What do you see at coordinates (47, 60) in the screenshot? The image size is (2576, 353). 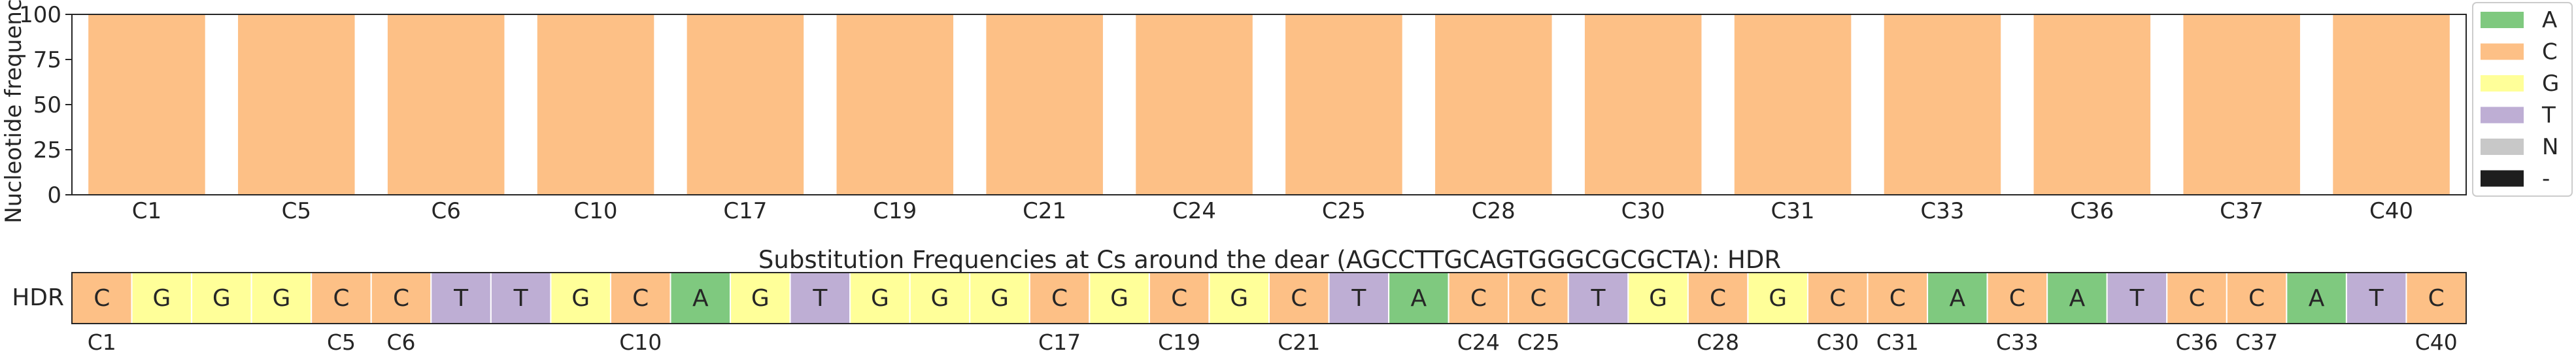 I see `y-tick-label: 75` at bounding box center [47, 60].